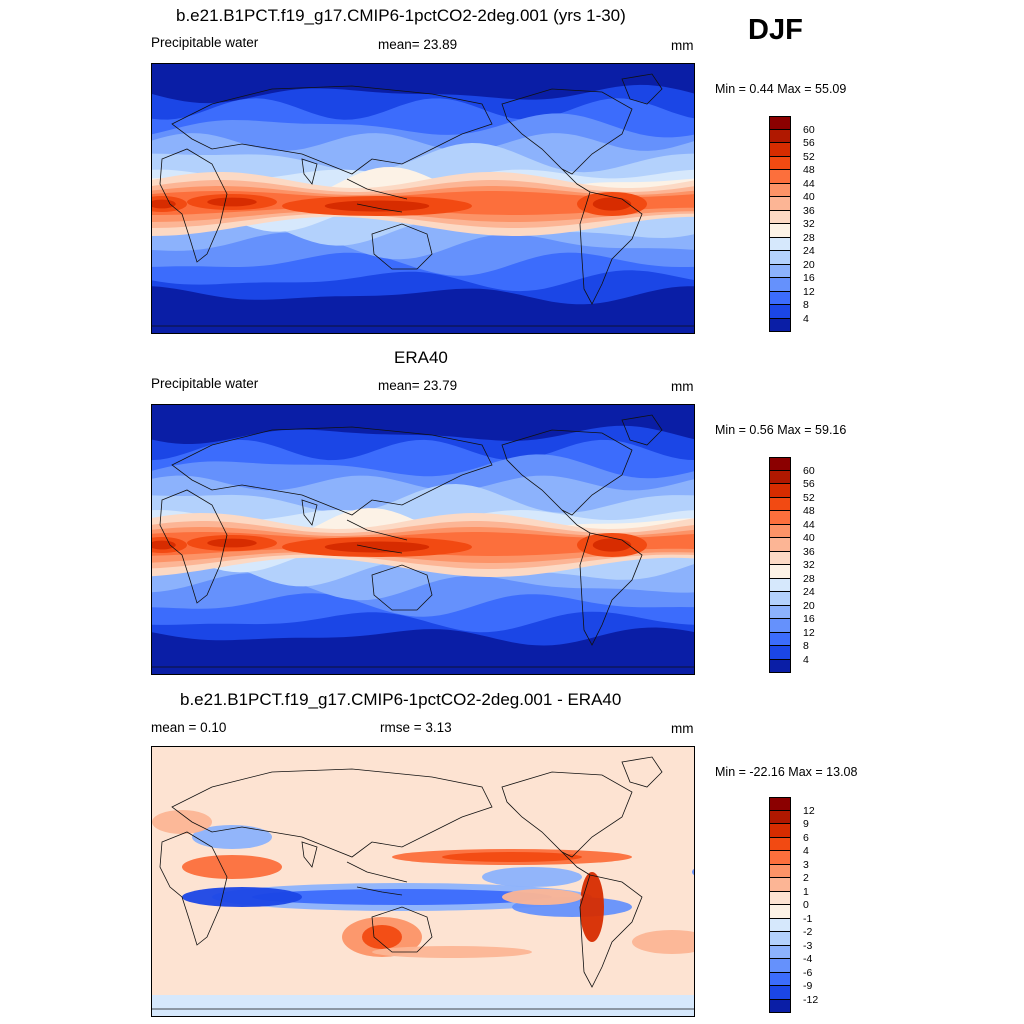  I want to click on panel1-units-label: mm, so click(682, 45).